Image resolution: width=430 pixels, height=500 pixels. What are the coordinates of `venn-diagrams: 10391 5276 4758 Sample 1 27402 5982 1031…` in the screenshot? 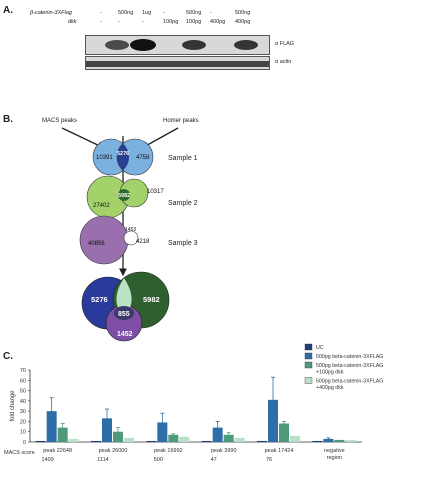 It's located at (129, 234).